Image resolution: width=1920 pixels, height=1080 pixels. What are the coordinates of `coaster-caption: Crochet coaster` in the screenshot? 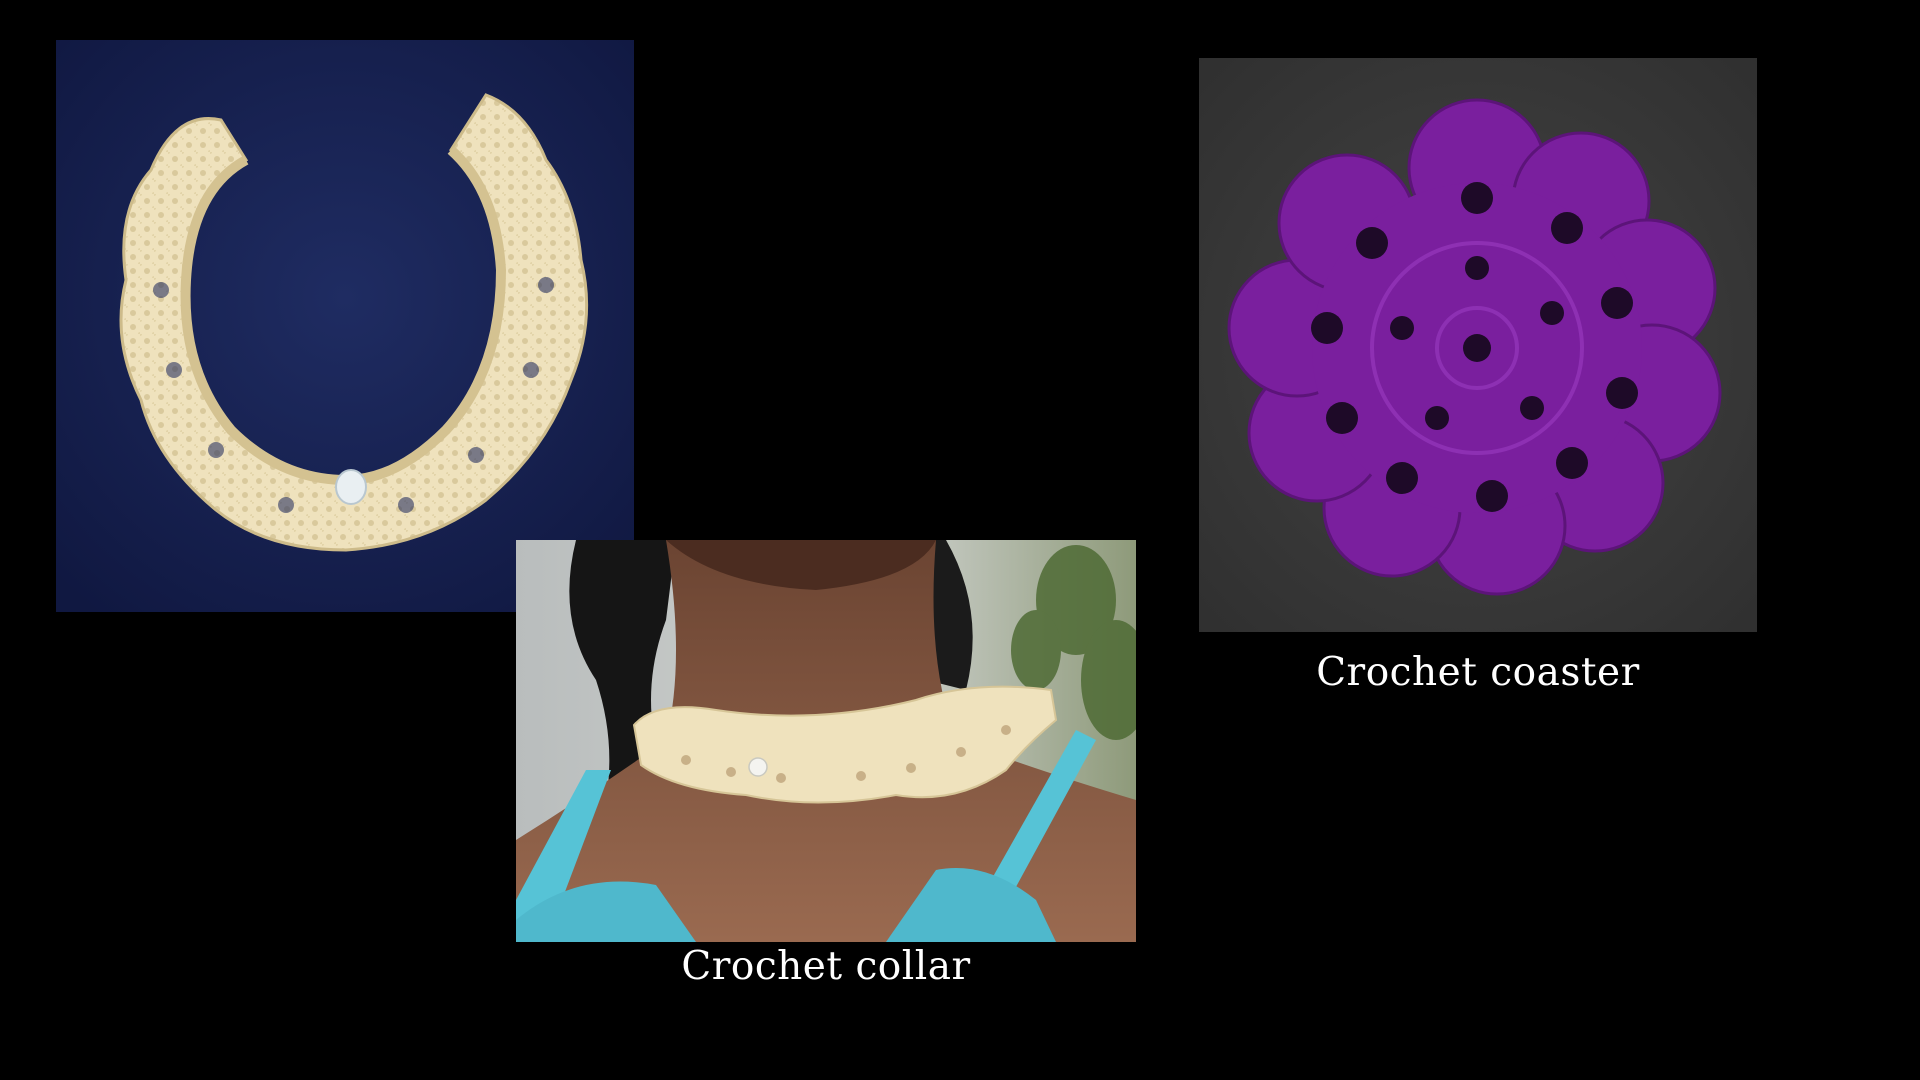 It's located at (1478, 672).